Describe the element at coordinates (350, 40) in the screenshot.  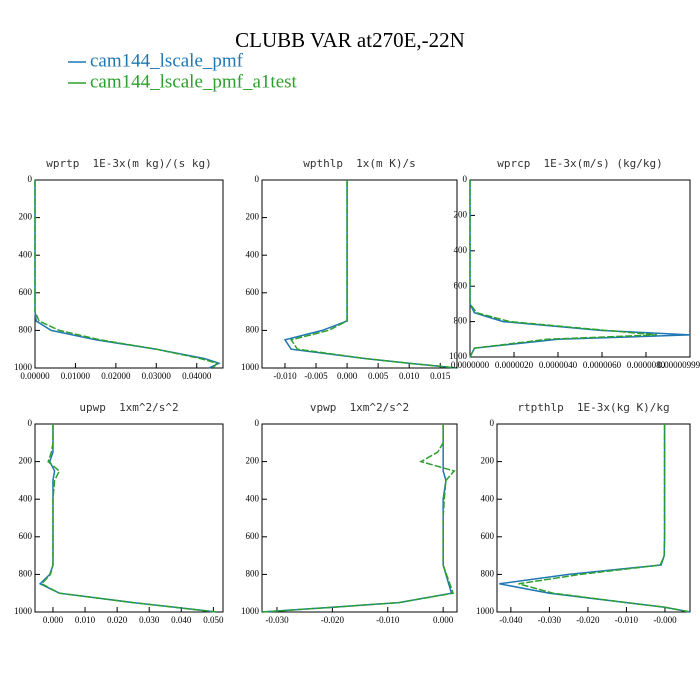
I see `figure-title: CLUBB VAR at270E,-22N` at that location.